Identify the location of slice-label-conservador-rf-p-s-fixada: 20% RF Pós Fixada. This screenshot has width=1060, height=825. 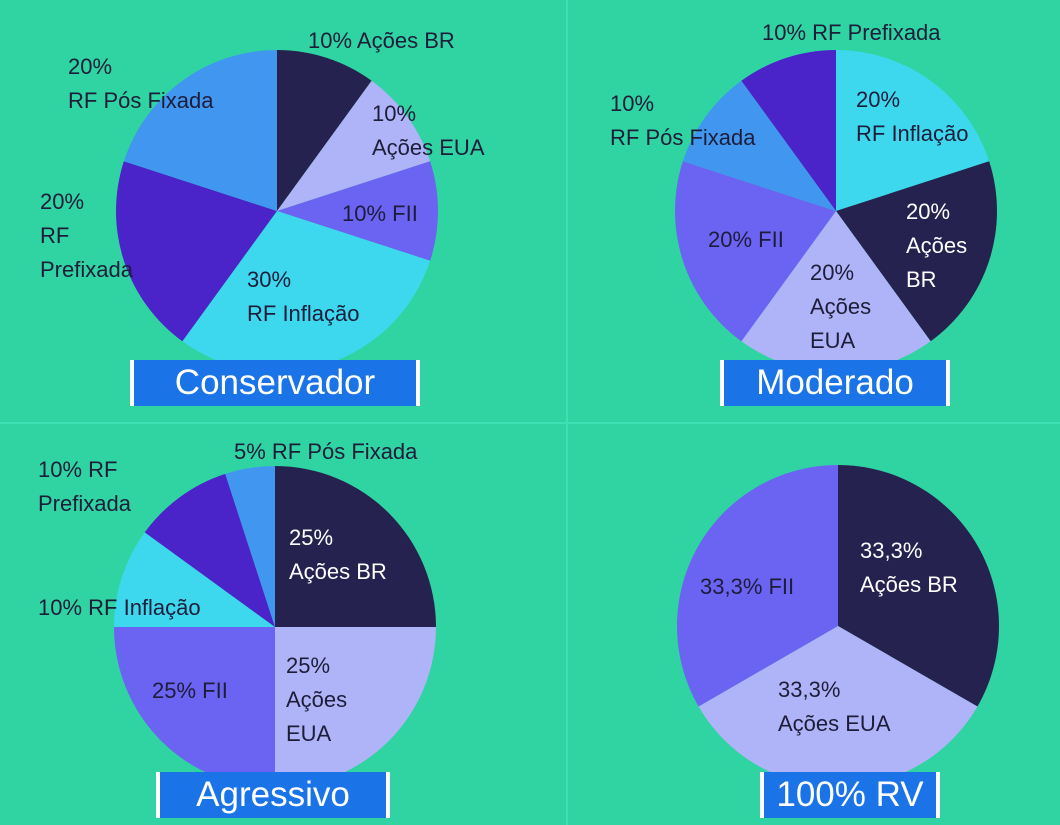
(141, 83).